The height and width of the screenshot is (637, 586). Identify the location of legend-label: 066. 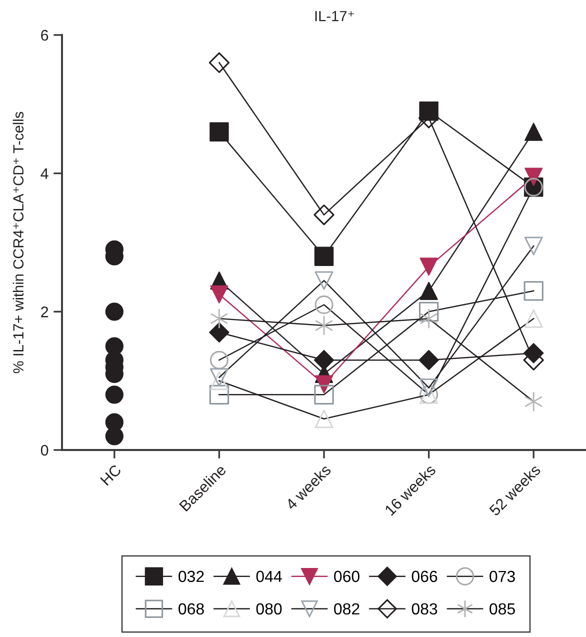
(425, 576).